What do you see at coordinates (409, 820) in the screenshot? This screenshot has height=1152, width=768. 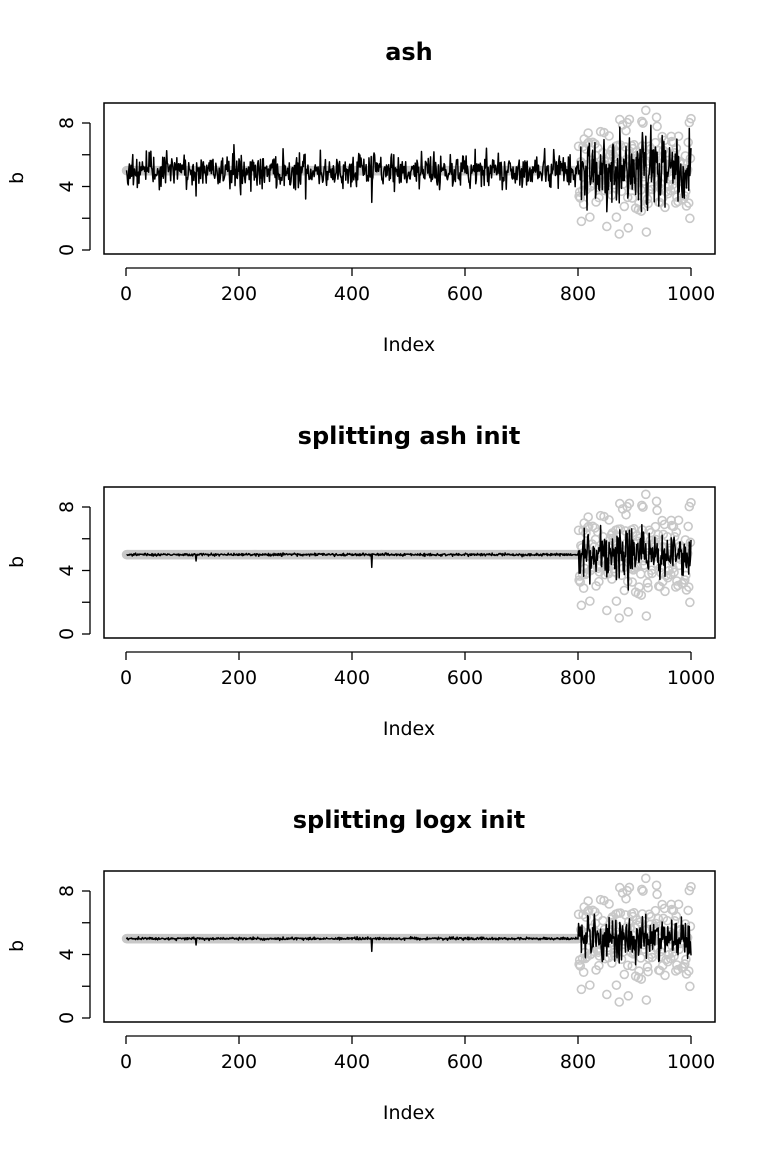 I see `chart-title: splitting logx init` at bounding box center [409, 820].